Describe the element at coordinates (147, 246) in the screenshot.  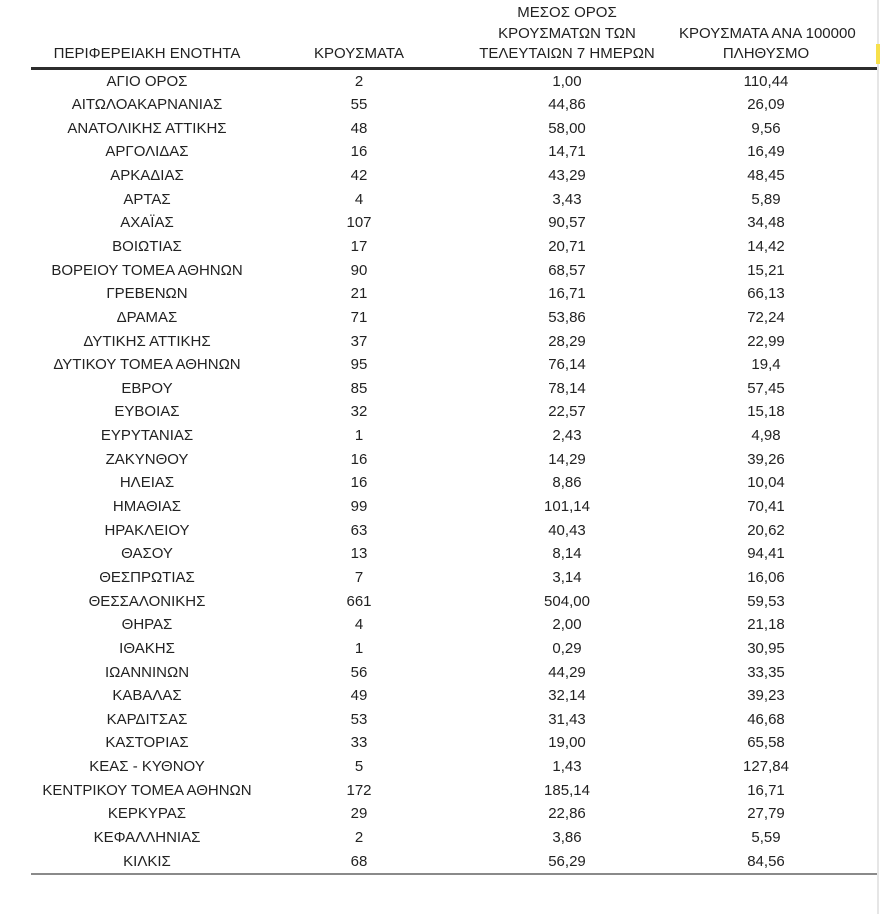
I see `region-name-cell: ΒΟΙΩΤΙΑΣ` at that location.